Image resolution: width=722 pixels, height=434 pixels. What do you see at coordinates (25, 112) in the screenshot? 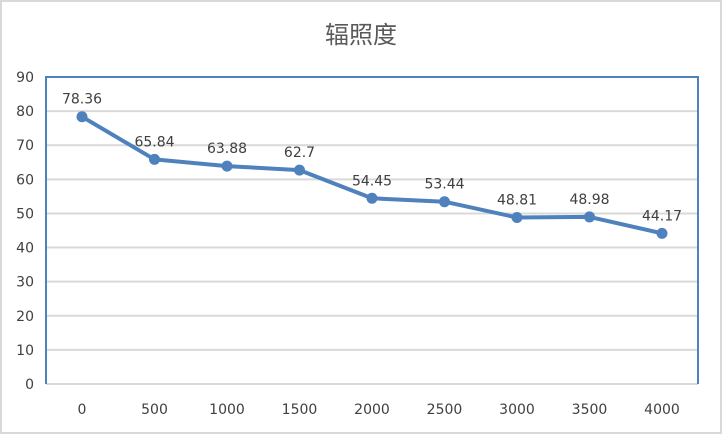
I see `y-tick-label: 80` at bounding box center [25, 112].